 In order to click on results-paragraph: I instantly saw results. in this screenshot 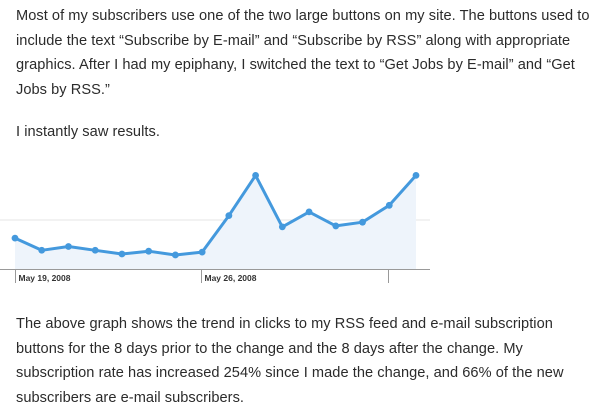, I will do `click(88, 132)`.